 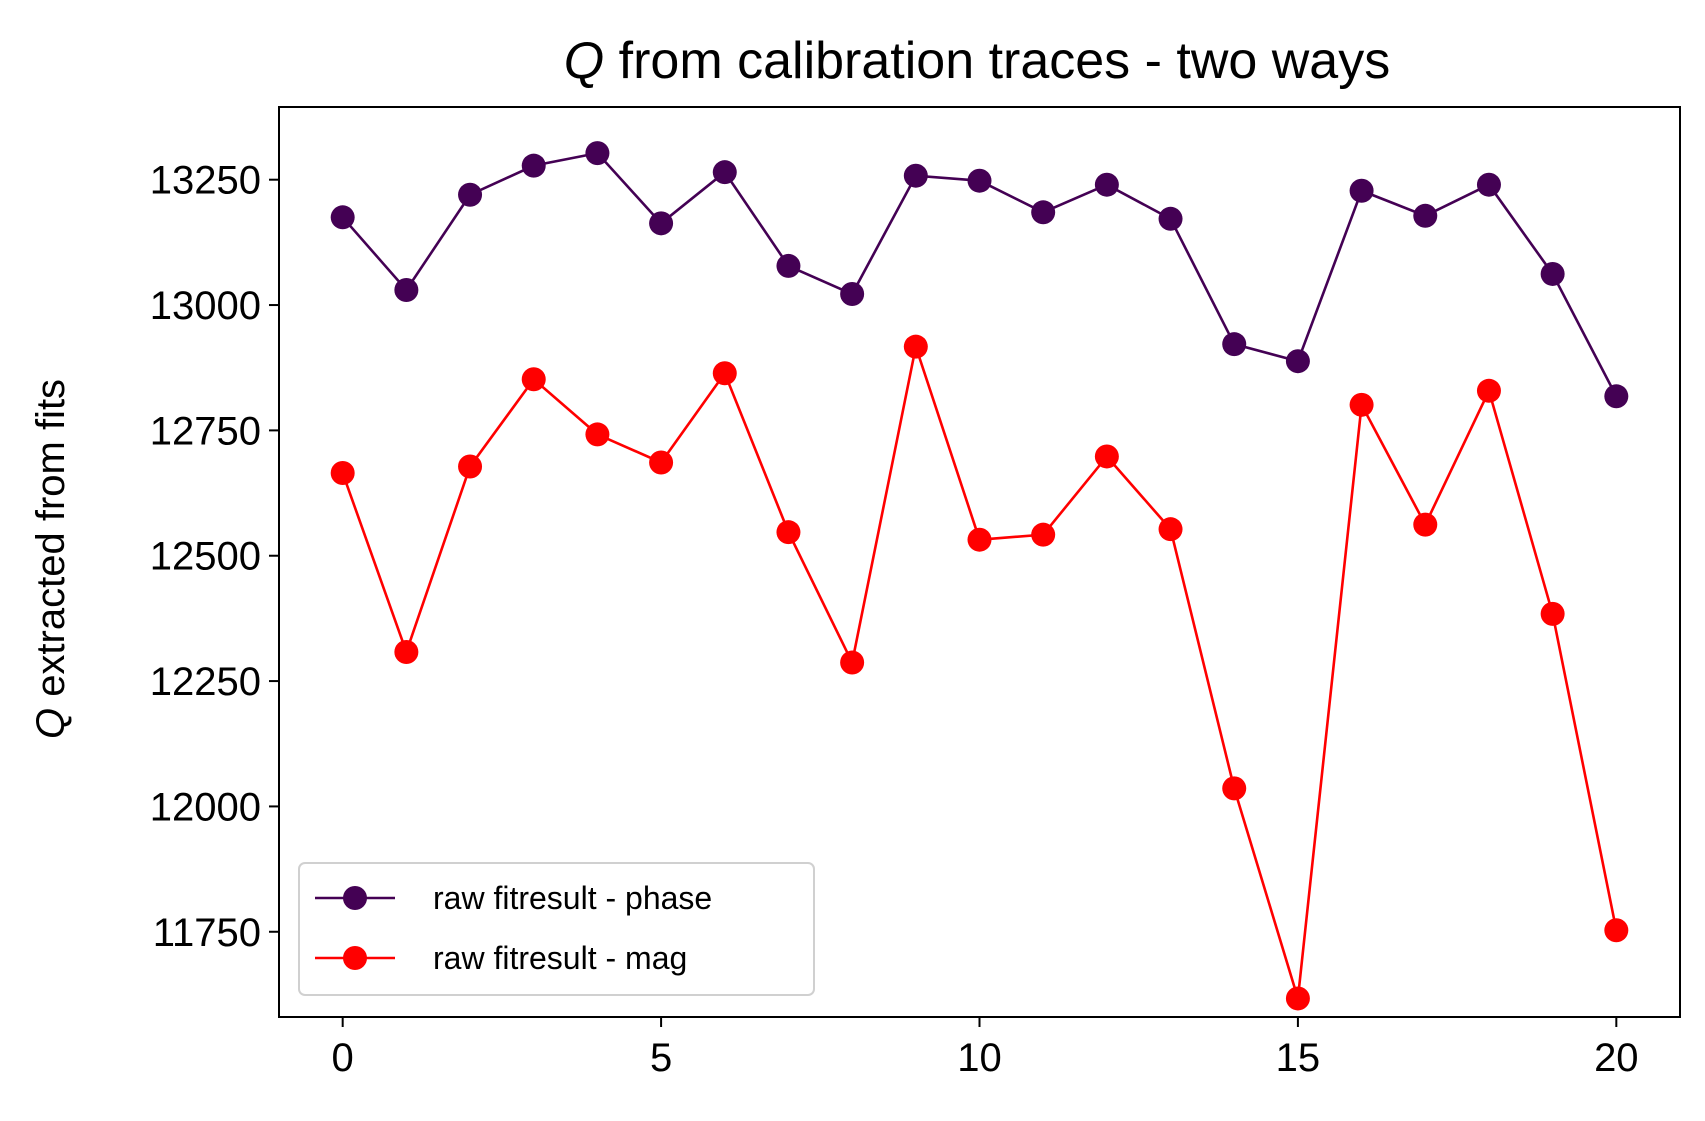 I want to click on chart-title-text: from calibration traces - two ways, so click(x=997, y=61).